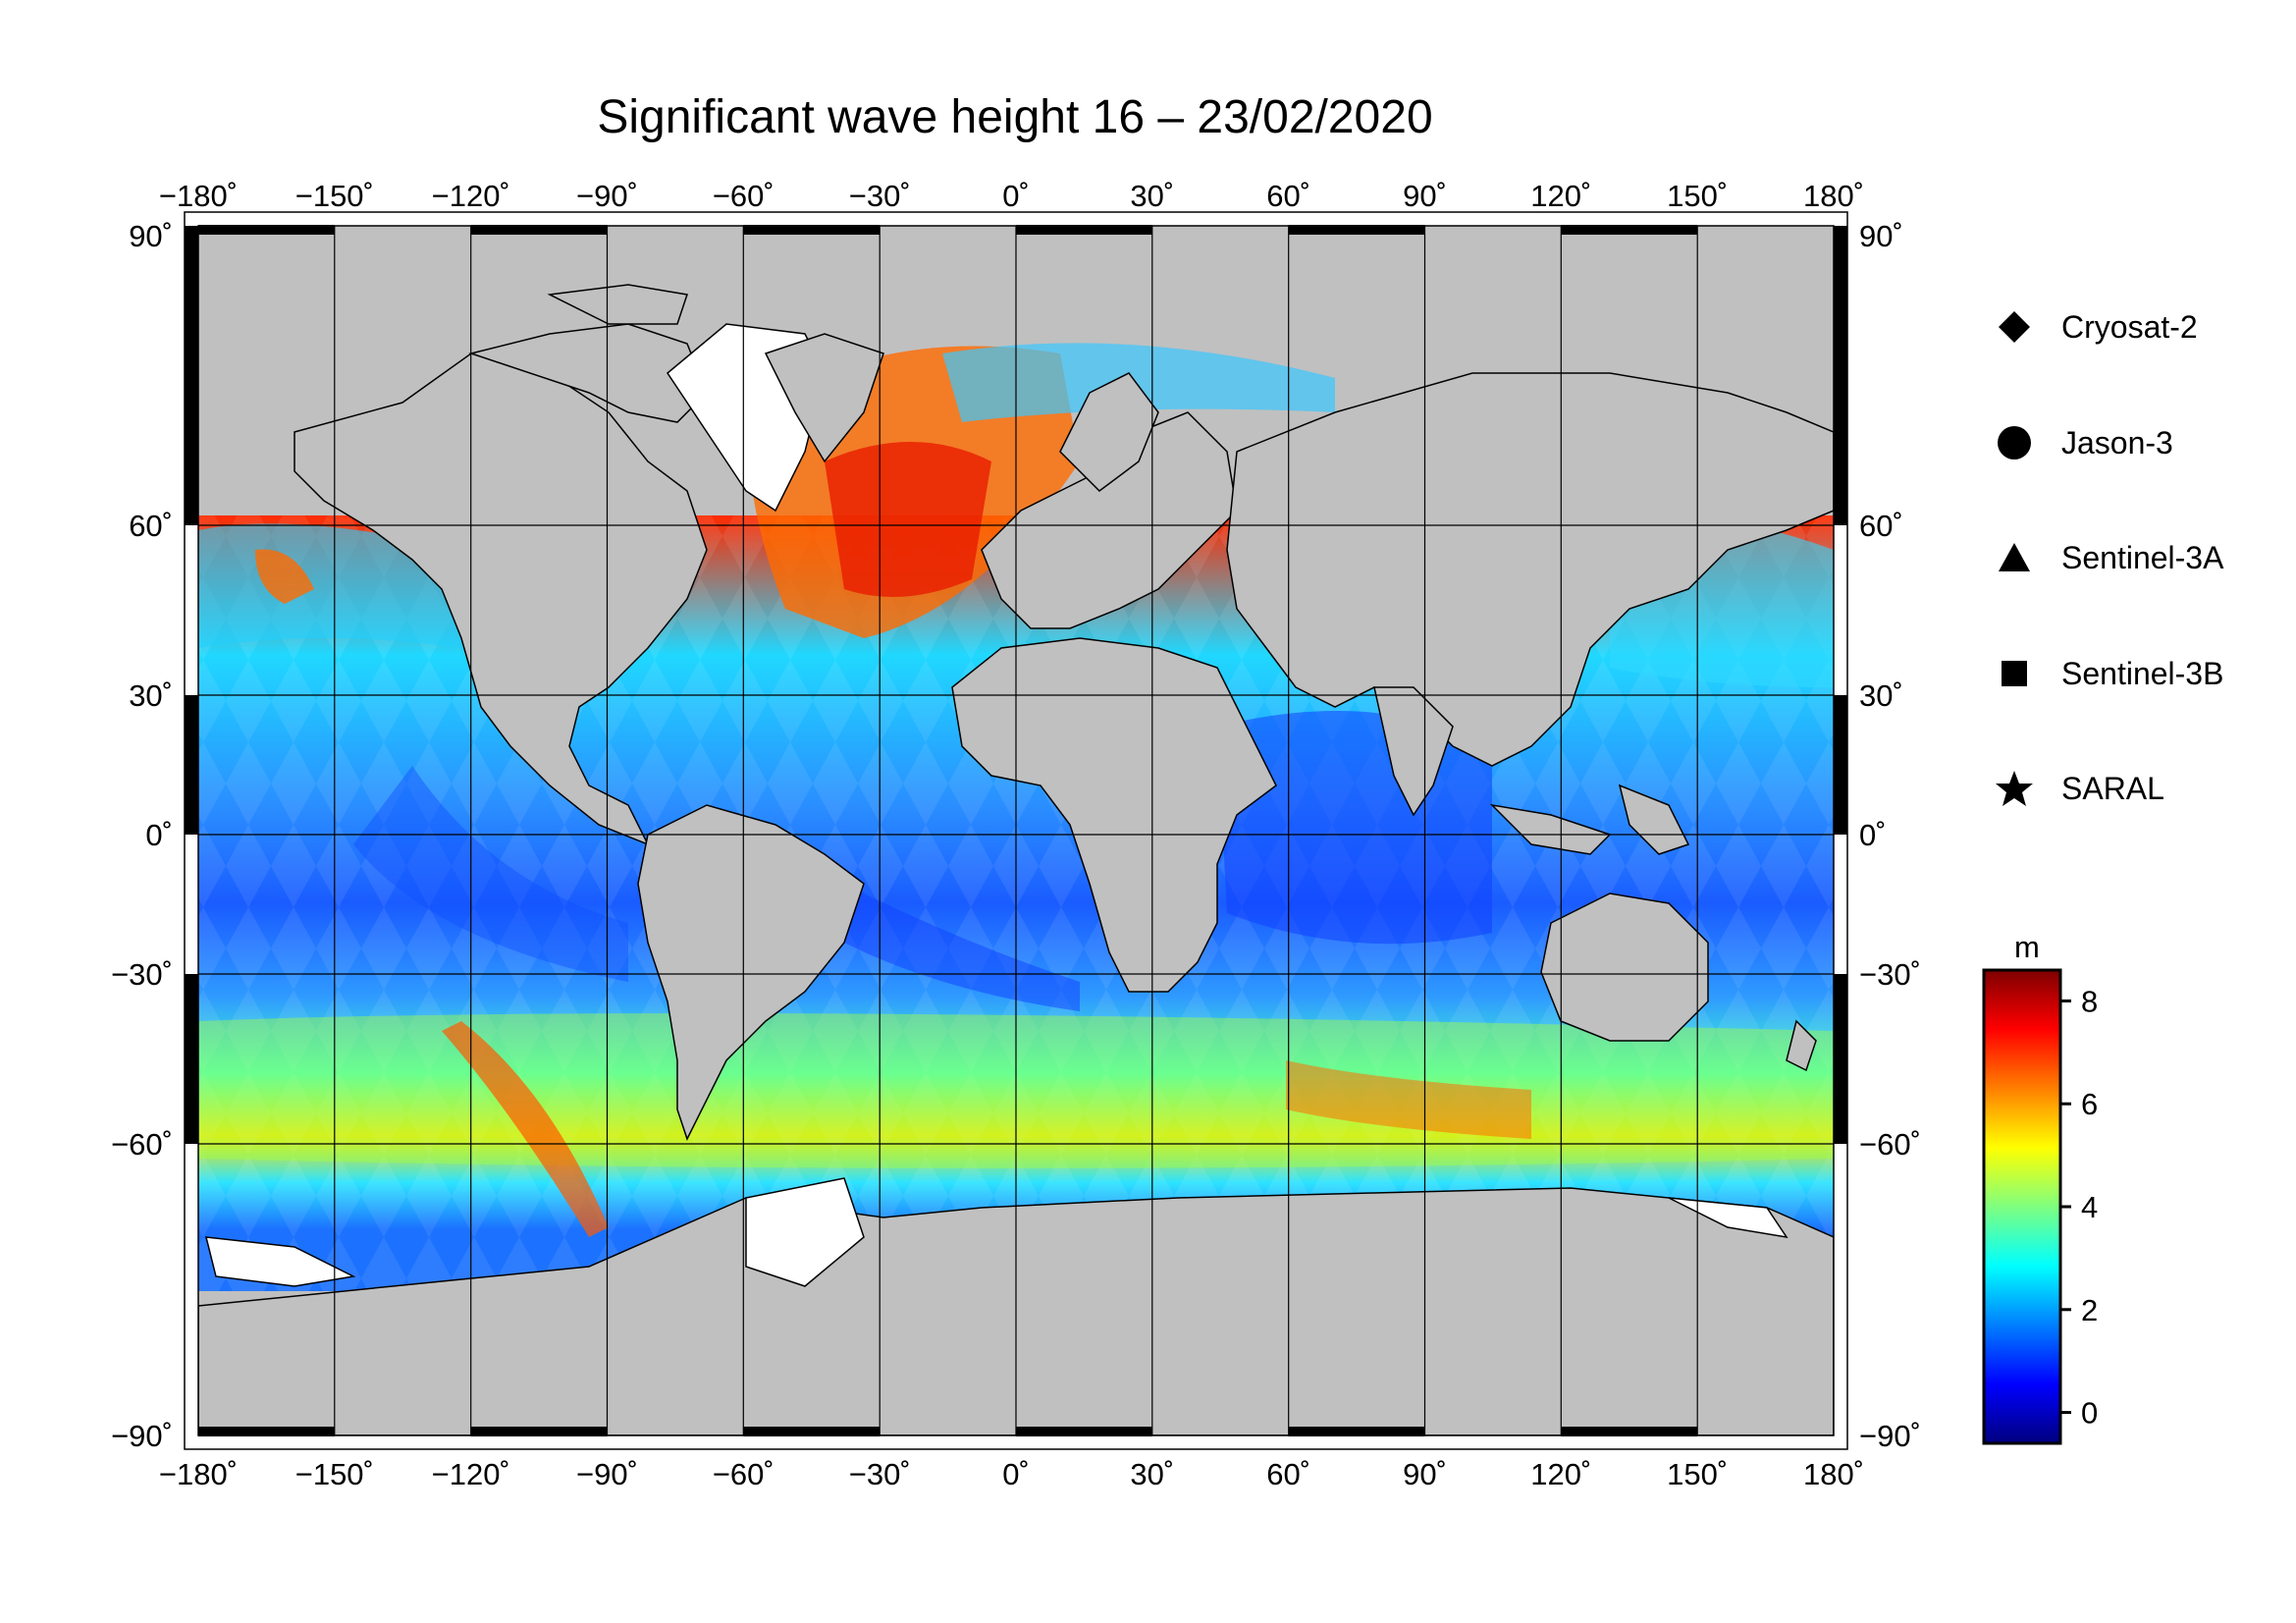 The width and height of the screenshot is (2296, 1623). I want to click on diamond-icon, so click(2014, 327).